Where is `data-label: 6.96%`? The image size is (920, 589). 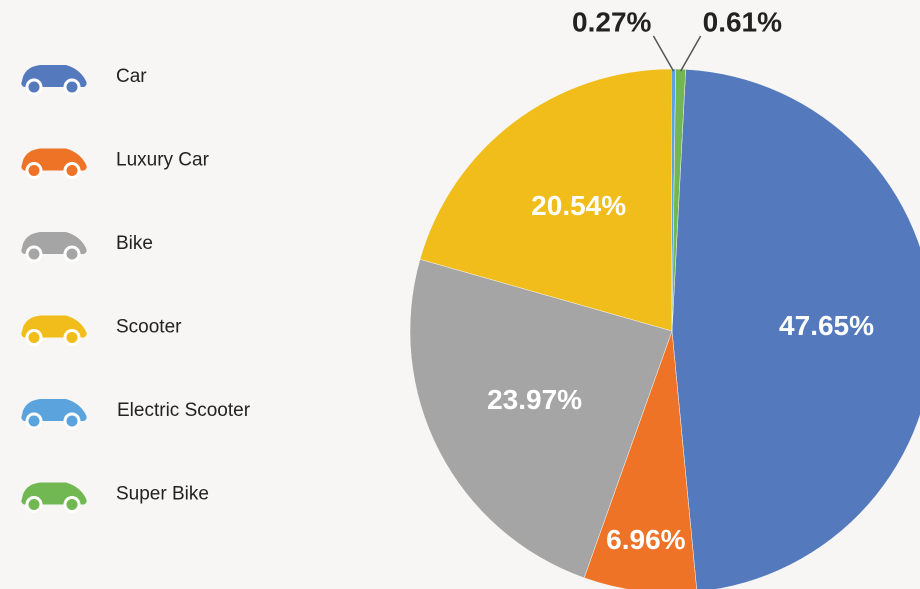 data-label: 6.96% is located at coordinates (645, 539).